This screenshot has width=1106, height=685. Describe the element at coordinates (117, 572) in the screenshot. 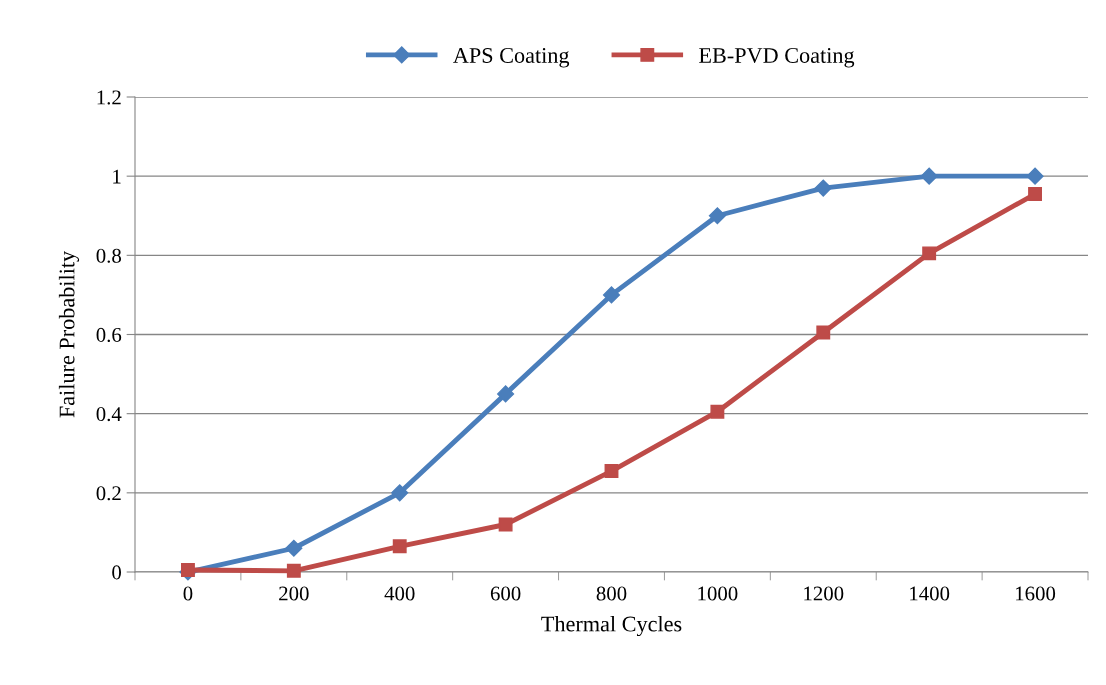

I see `y-tick-label: 0` at that location.